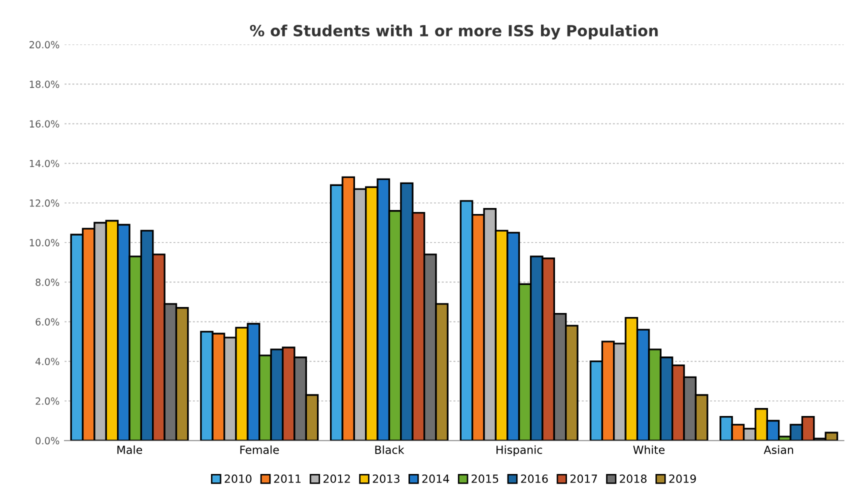 The height and width of the screenshot is (495, 861). Describe the element at coordinates (287, 478) in the screenshot. I see `legend-label: 2011` at that location.